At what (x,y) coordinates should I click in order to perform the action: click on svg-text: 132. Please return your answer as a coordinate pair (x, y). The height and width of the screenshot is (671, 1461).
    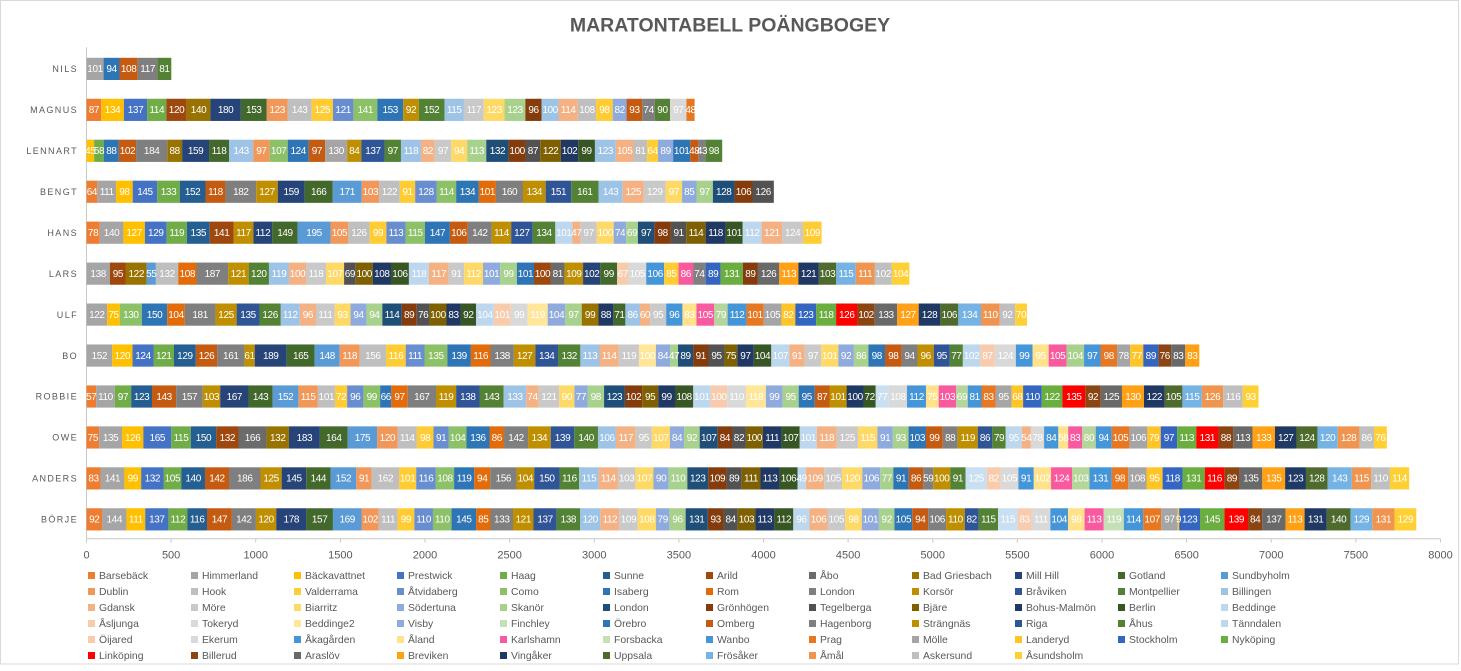
    Looking at the image, I should click on (228, 438).